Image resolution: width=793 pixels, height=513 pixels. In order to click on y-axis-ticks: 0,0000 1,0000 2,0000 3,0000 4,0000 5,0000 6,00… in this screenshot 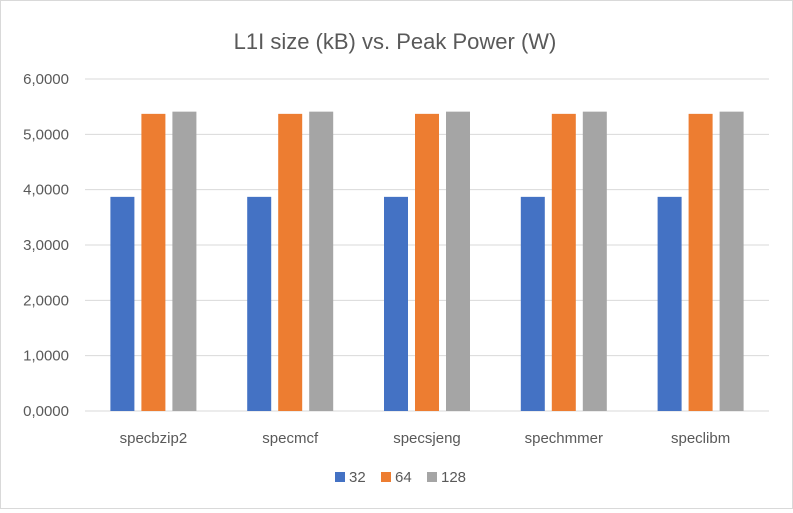, I will do `click(46, 245)`.